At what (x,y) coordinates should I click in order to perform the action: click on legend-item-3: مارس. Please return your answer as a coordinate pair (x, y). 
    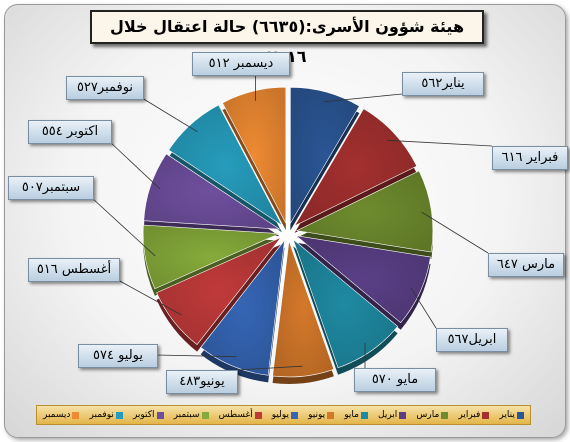
    Looking at the image, I should click on (432, 415).